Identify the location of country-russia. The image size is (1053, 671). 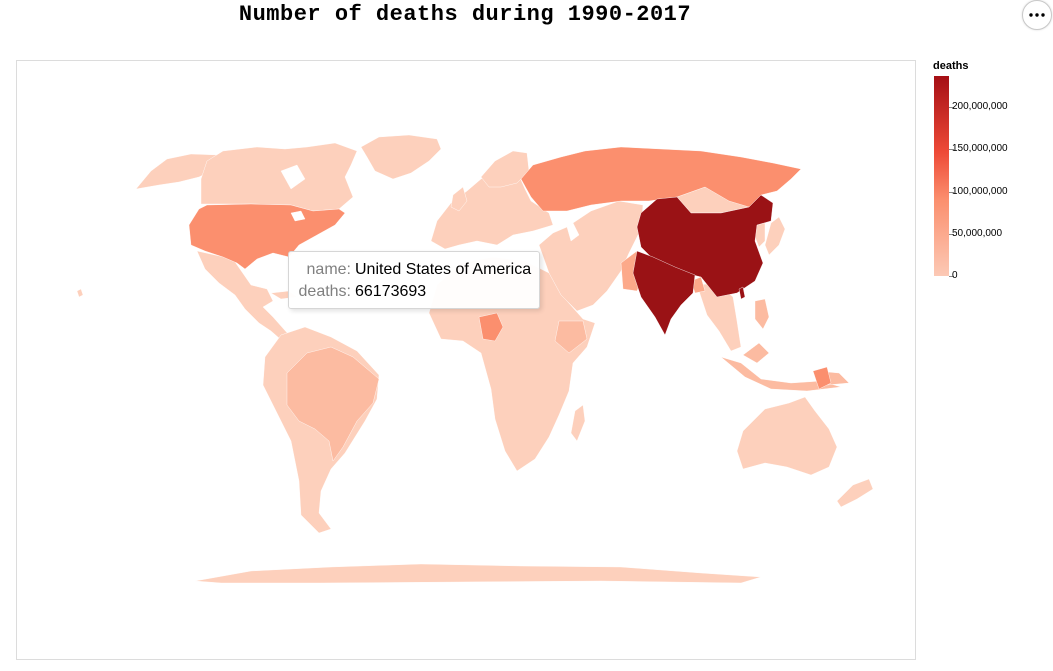
(661, 179).